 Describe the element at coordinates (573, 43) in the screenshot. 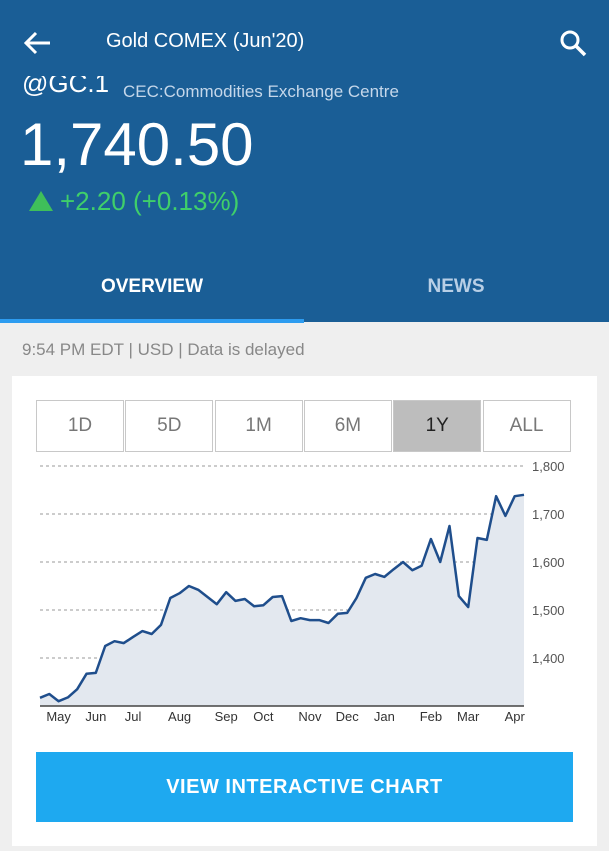

I see `search-button` at that location.